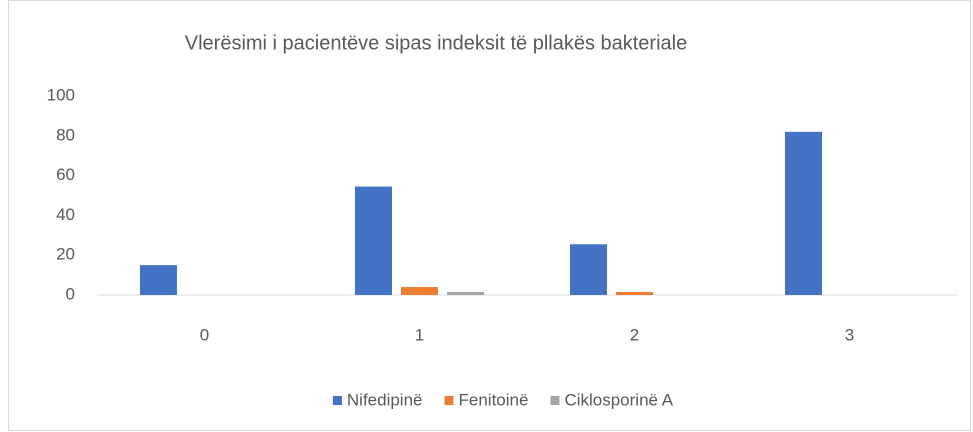 This screenshot has height=432, width=973. What do you see at coordinates (65, 174) in the screenshot?
I see `y-tick-label: 60` at bounding box center [65, 174].